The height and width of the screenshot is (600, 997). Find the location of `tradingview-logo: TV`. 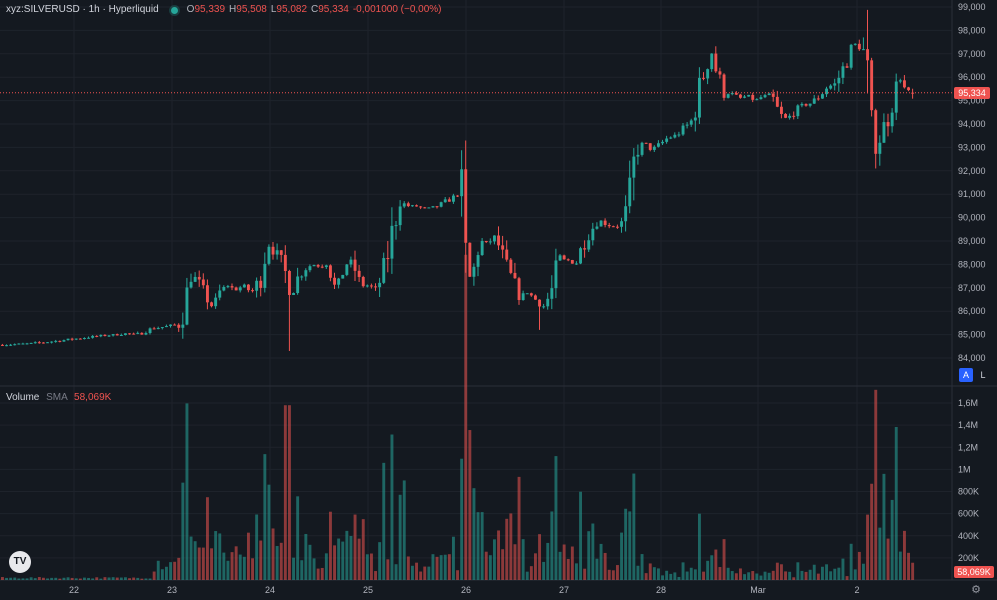

tradingview-logo: TV is located at coordinates (20, 562).